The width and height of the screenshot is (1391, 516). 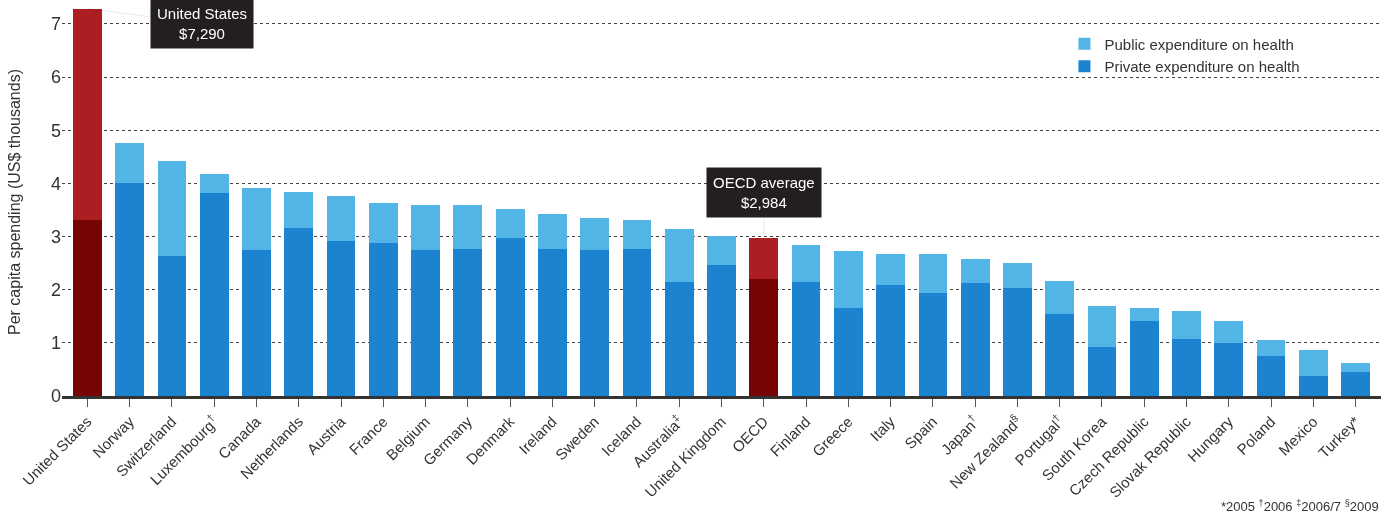 What do you see at coordinates (14, 202) in the screenshot?
I see `y-axis-title: Per capita spending (US$ thousands)` at bounding box center [14, 202].